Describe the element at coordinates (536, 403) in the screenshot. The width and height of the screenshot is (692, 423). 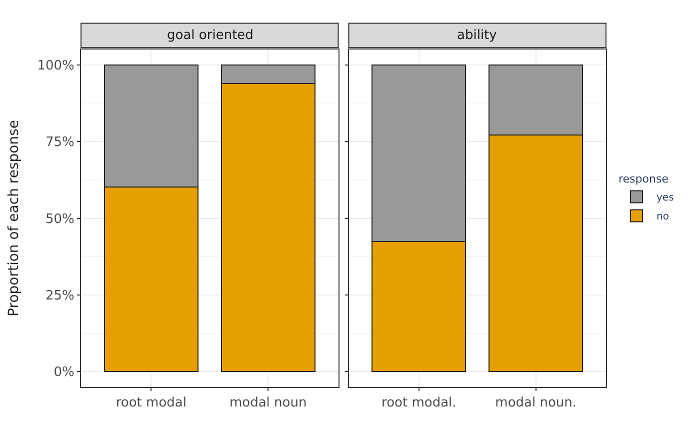
I see `x-tick-label: modal noun.` at that location.